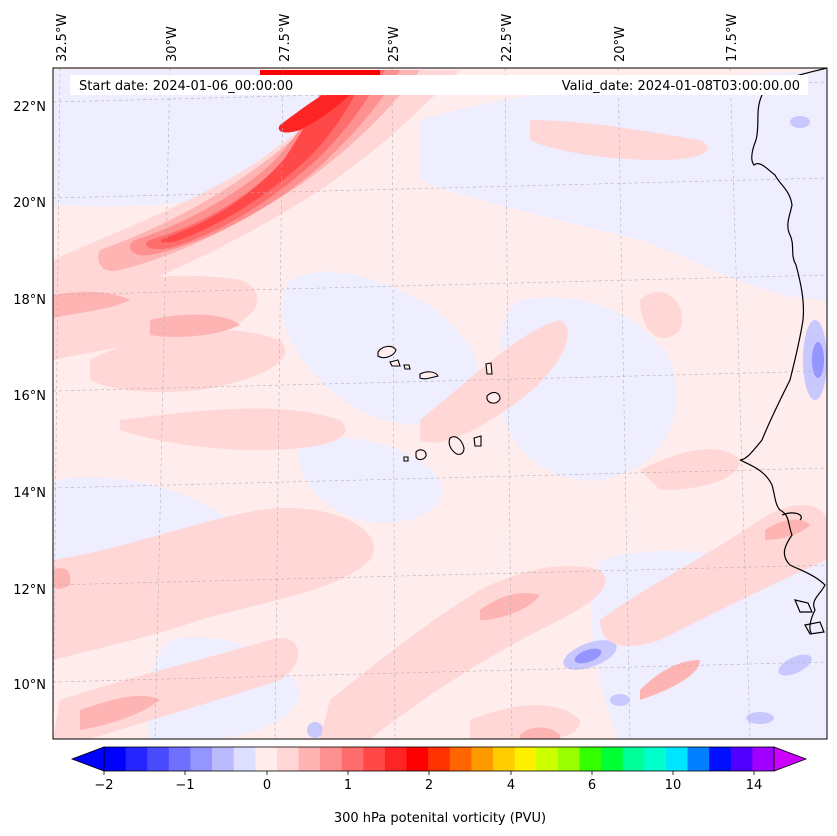 This screenshot has width=837, height=836. I want to click on colorbar-tick-label: 4, so click(511, 785).